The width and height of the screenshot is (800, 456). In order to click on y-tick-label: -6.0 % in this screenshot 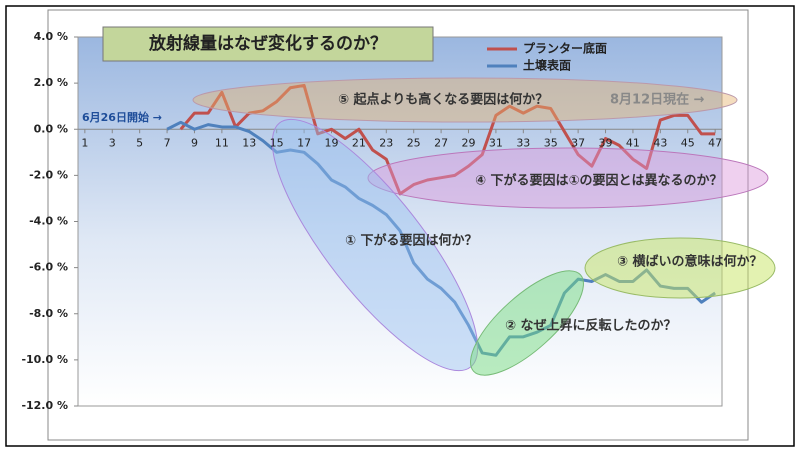, I will do `click(48, 267)`.